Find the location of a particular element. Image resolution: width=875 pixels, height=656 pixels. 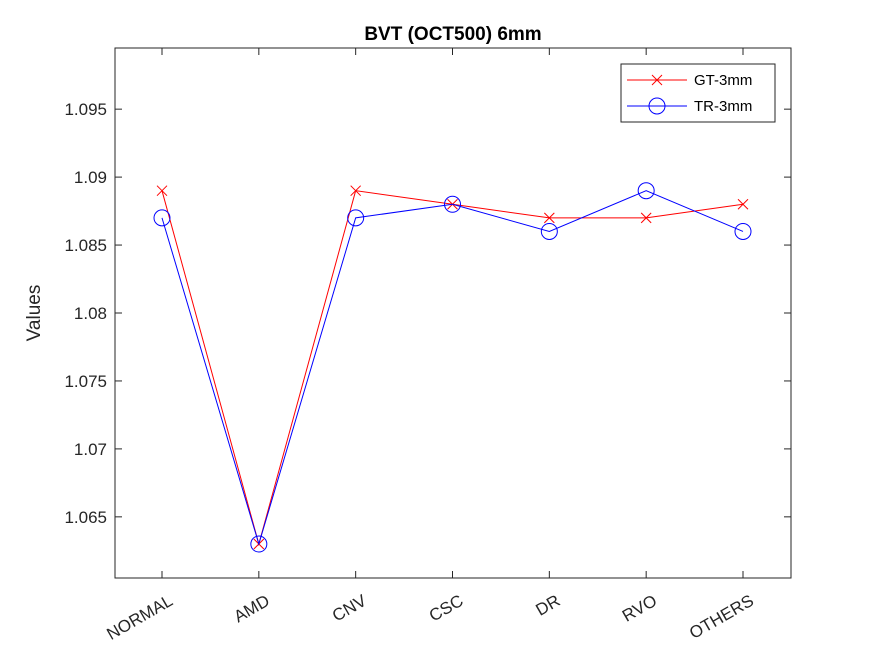

x-tick-label: CNV is located at coordinates (349, 608).